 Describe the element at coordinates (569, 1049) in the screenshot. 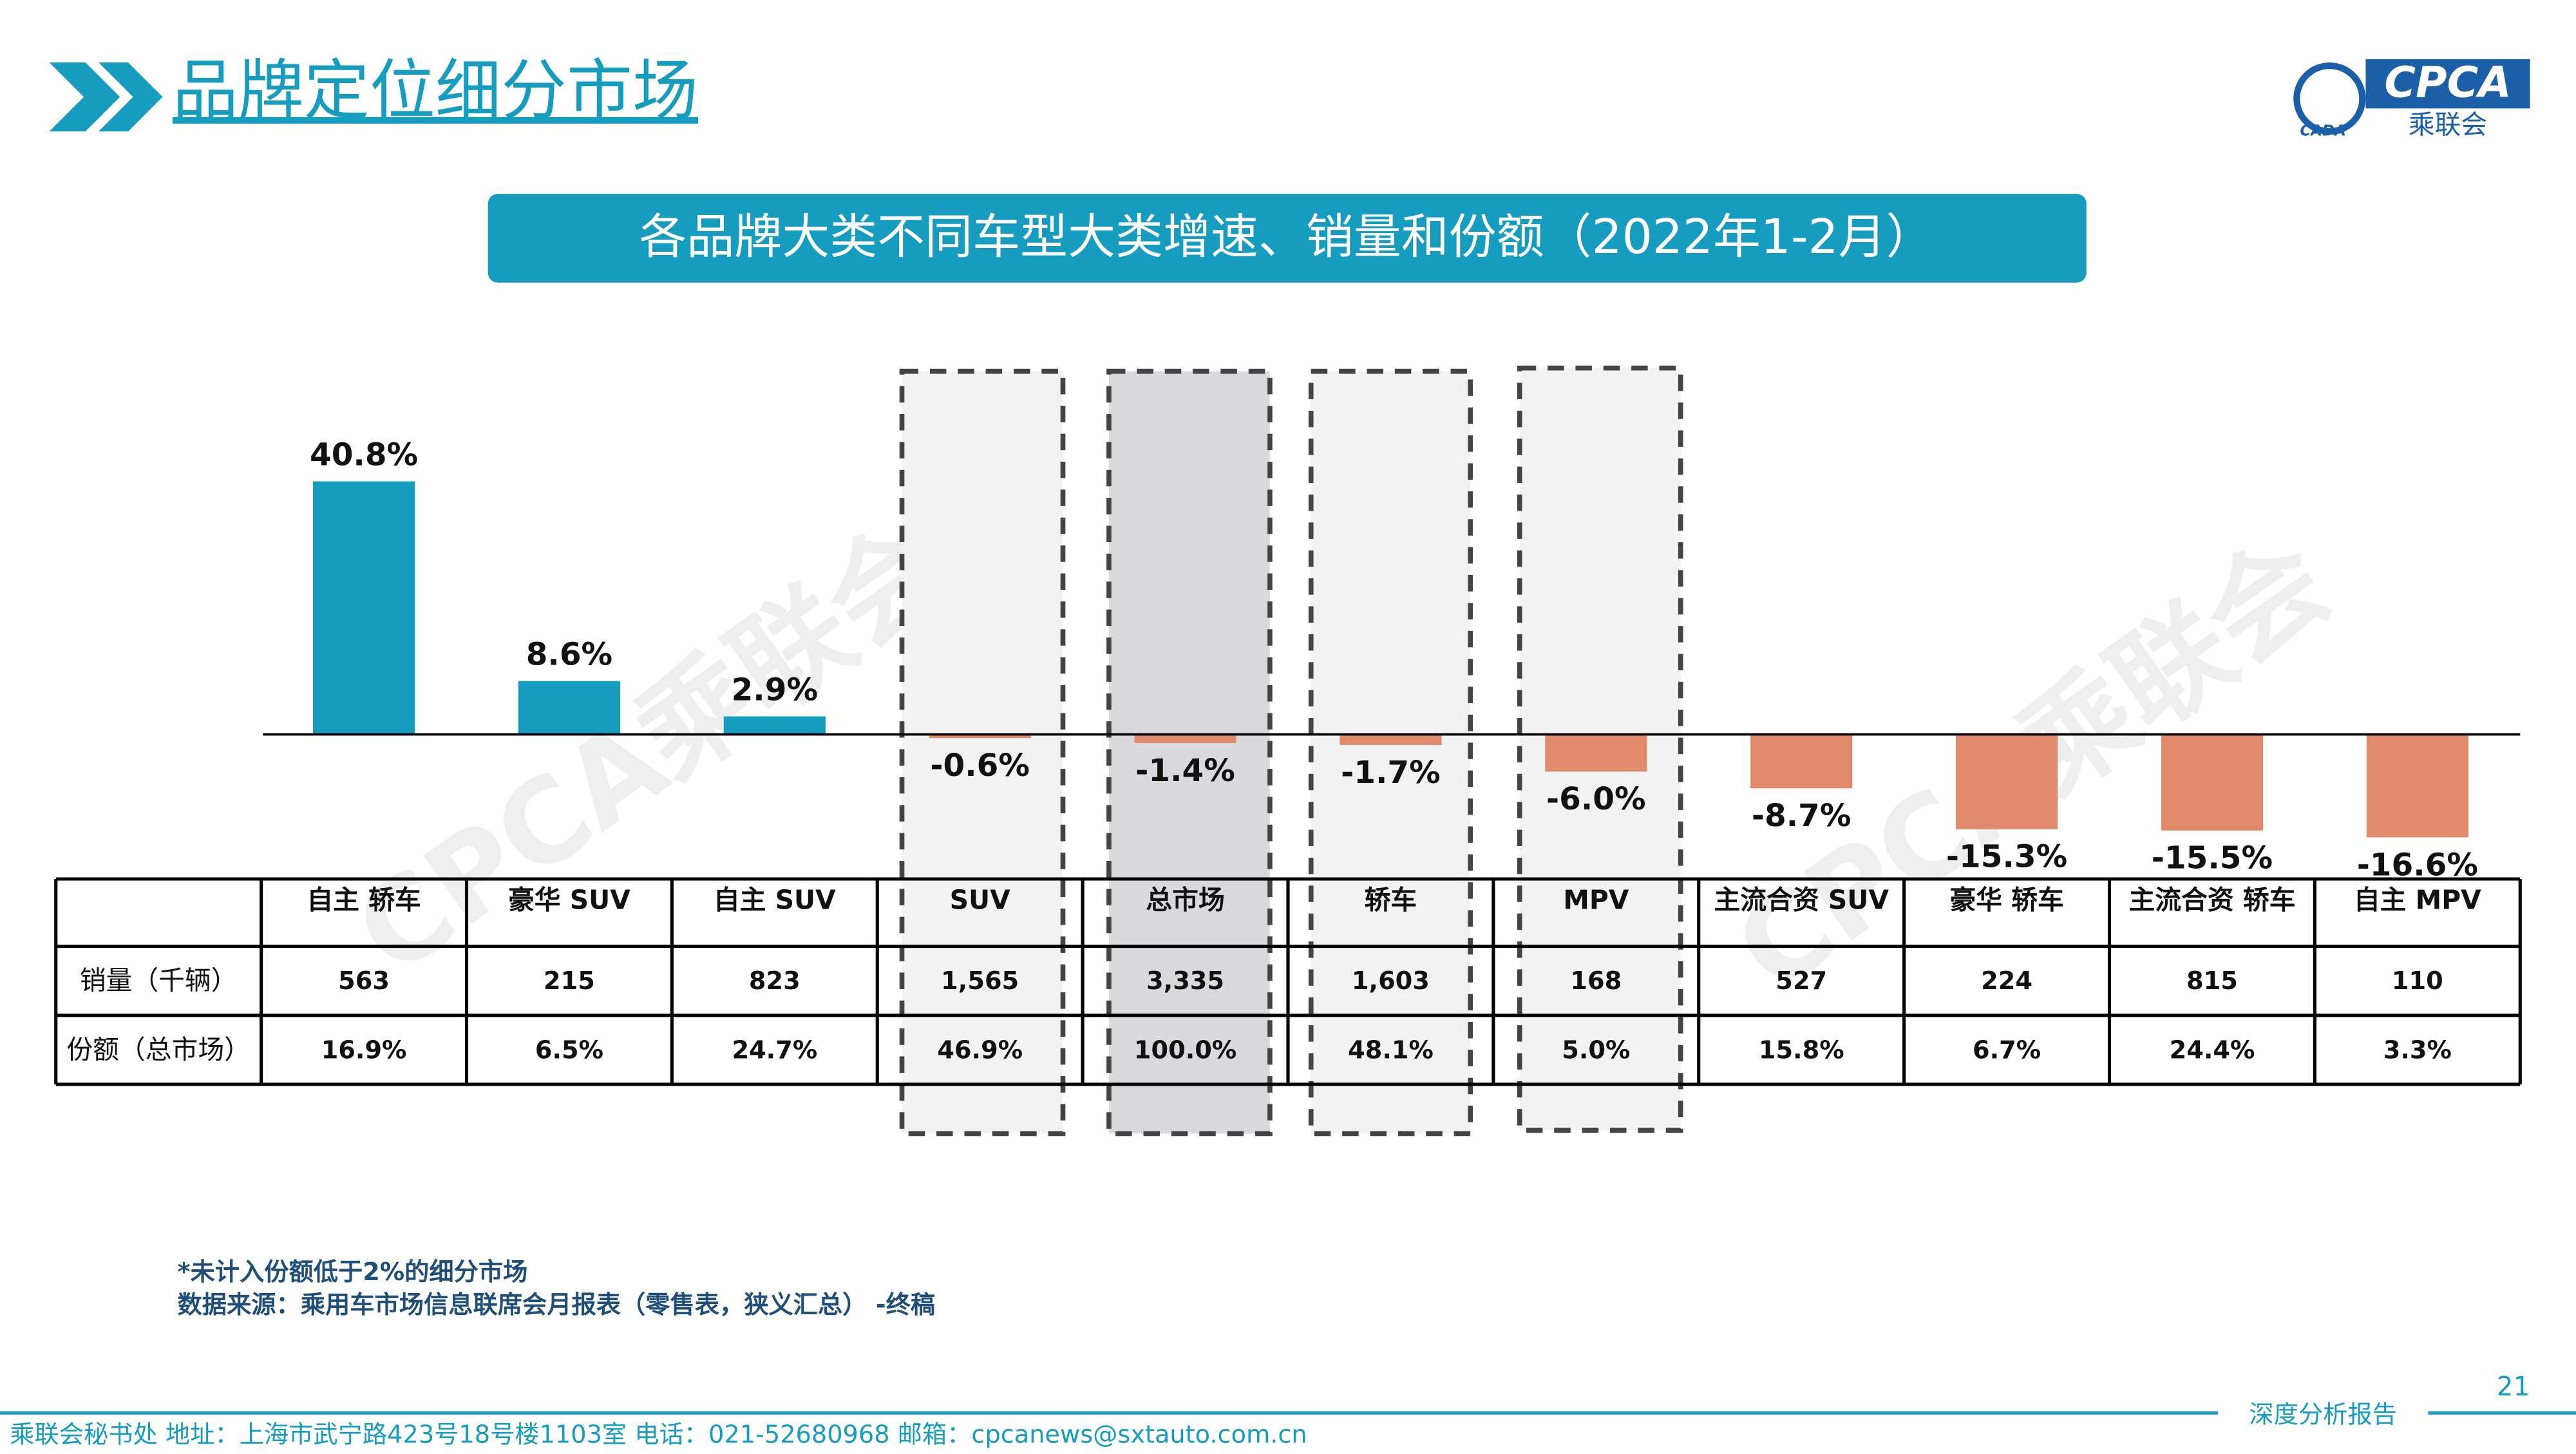

I see `table-cell: 6.5%` at that location.